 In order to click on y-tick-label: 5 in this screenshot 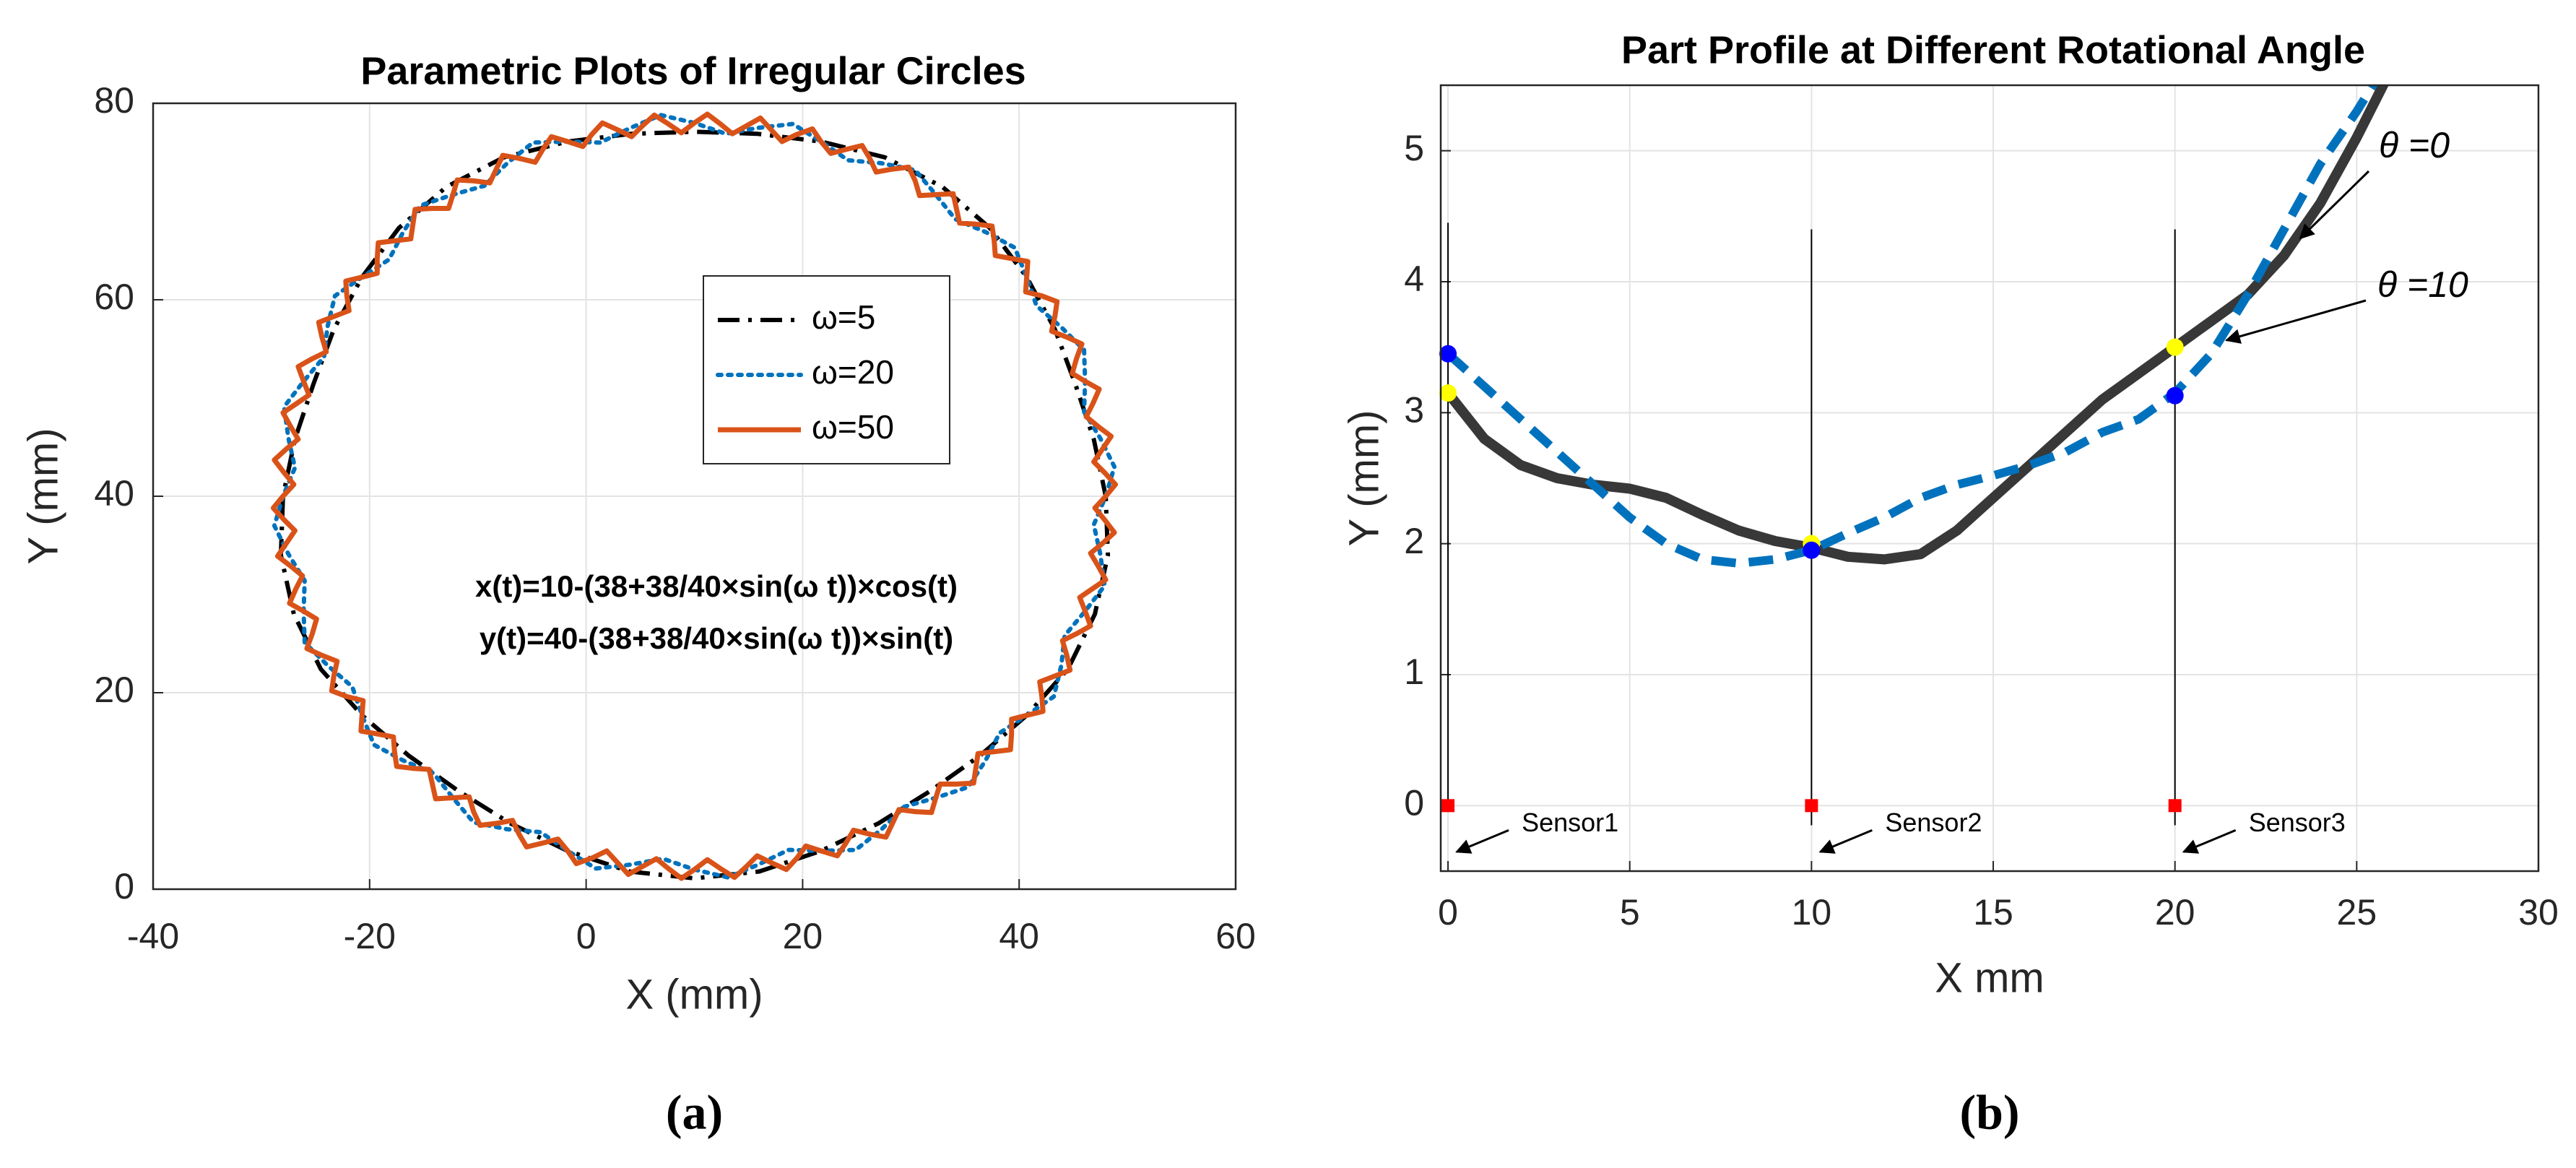, I will do `click(1414, 148)`.